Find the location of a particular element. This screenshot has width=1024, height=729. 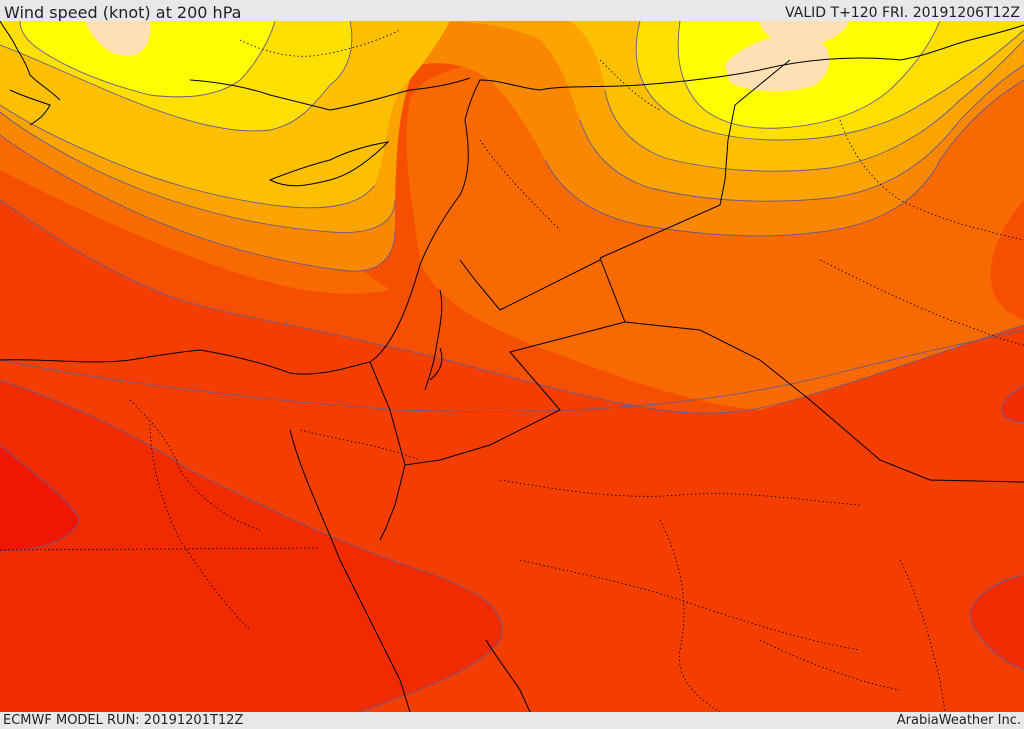

map-title: Wind speed (knot) at 200 hPa is located at coordinates (123, 12).